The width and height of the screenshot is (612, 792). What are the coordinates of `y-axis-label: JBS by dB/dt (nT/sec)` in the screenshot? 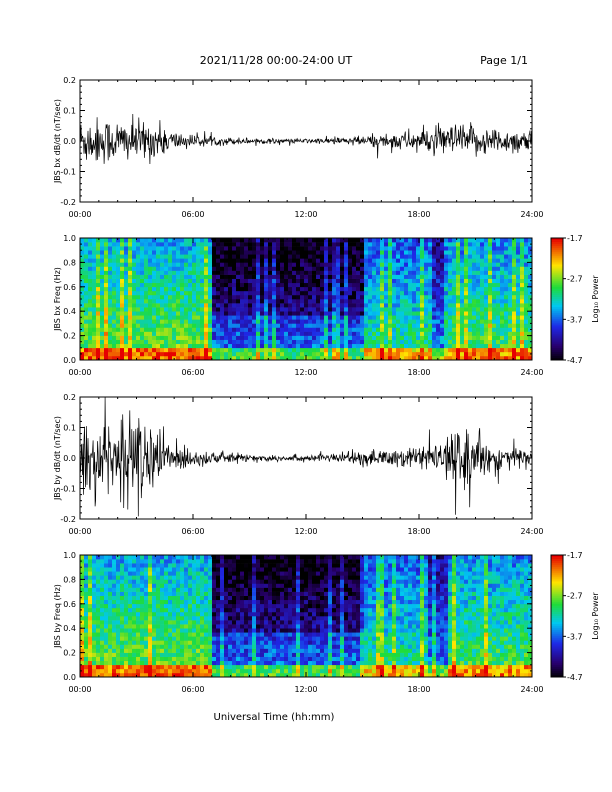 It's located at (57, 458).